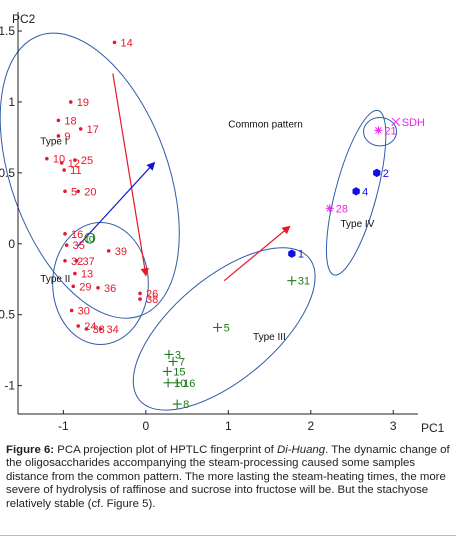 The height and width of the screenshot is (539, 456). Describe the element at coordinates (152, 300) in the screenshot. I see `data-point-label: 38` at that location.